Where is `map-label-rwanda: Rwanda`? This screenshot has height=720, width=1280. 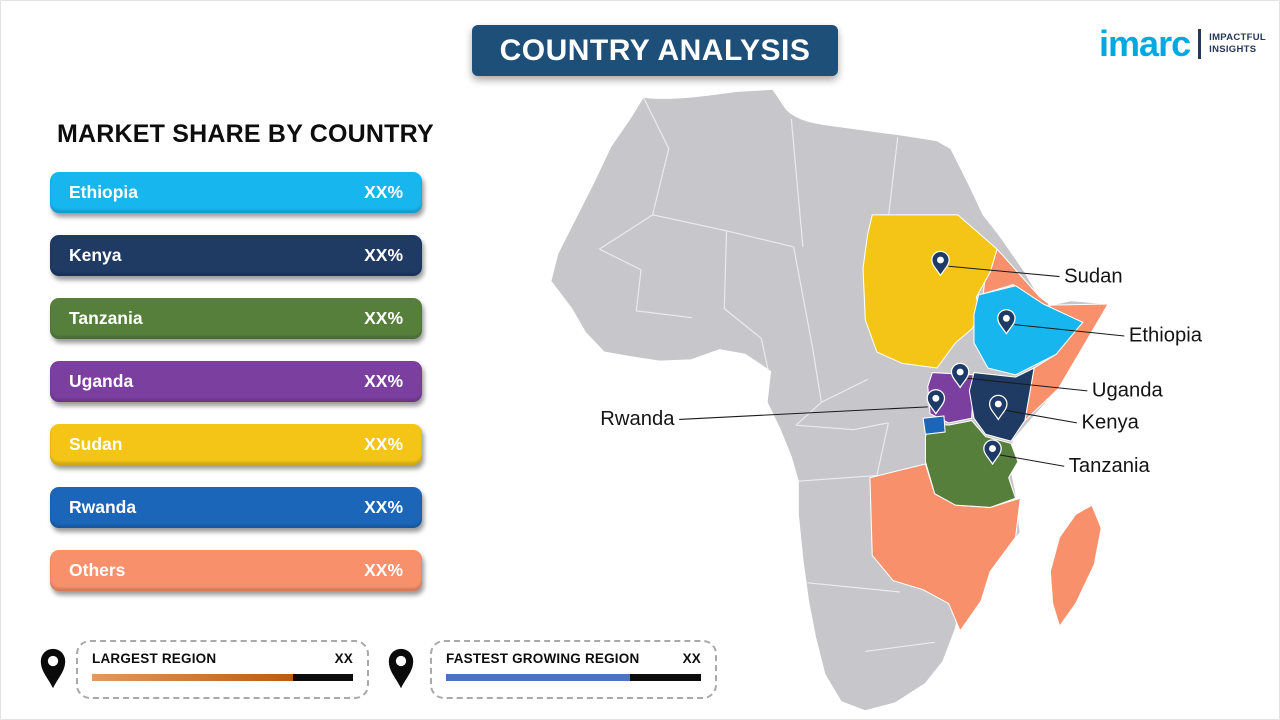
map-label-rwanda: Rwanda is located at coordinates (637, 419).